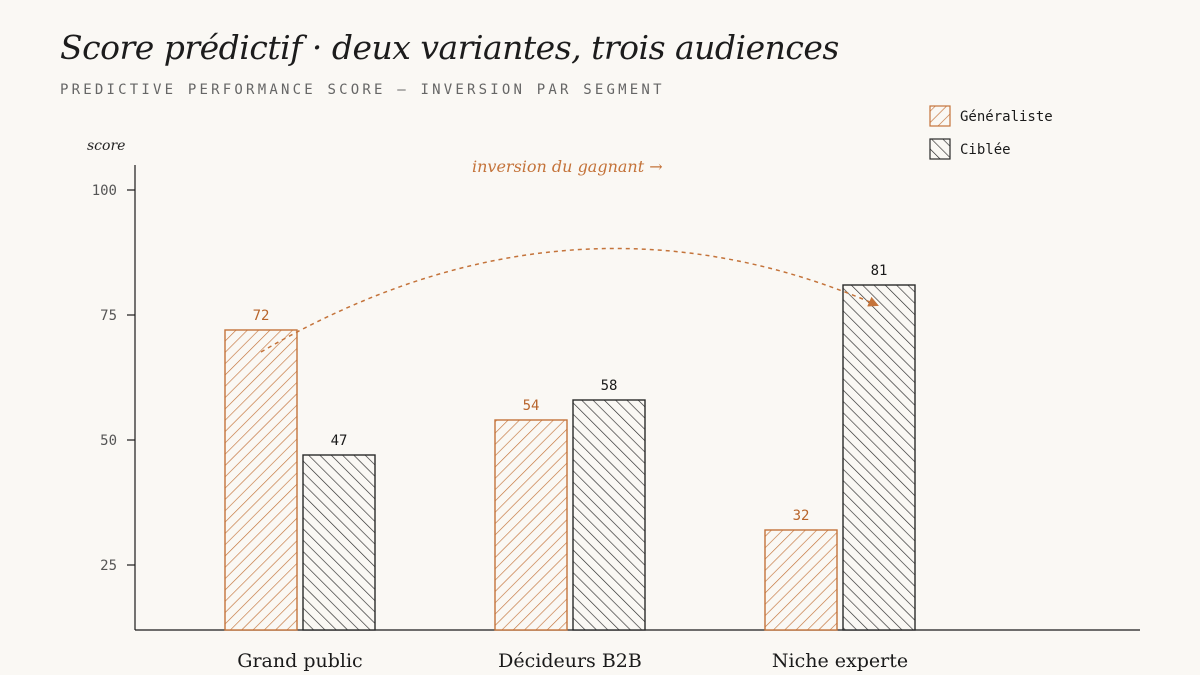 This screenshot has width=1200, height=675. What do you see at coordinates (108, 316) in the screenshot?
I see `y-tick-label: 75` at bounding box center [108, 316].